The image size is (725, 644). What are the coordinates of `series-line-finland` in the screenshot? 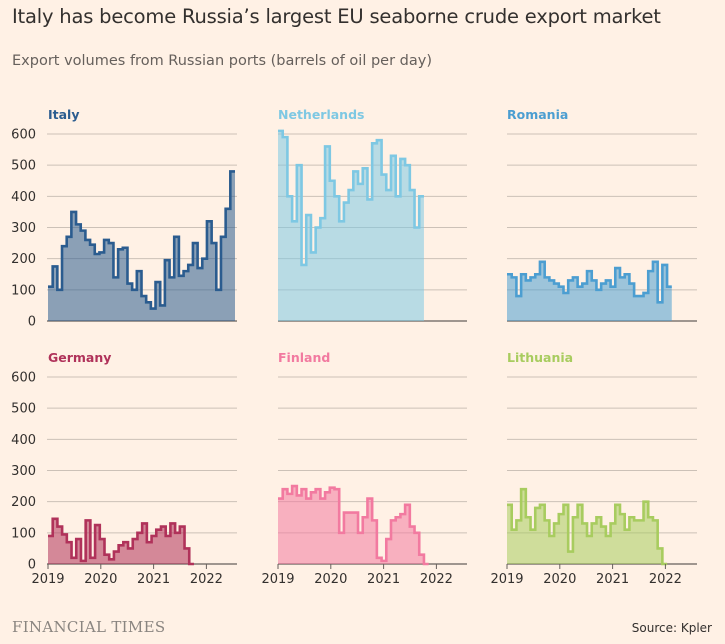 It's located at (353, 525).